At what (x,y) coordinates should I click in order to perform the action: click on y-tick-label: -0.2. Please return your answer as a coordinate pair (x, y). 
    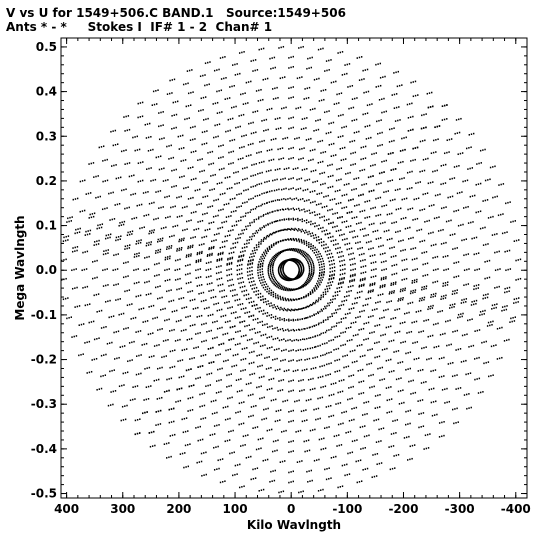
    Looking at the image, I should click on (44, 360).